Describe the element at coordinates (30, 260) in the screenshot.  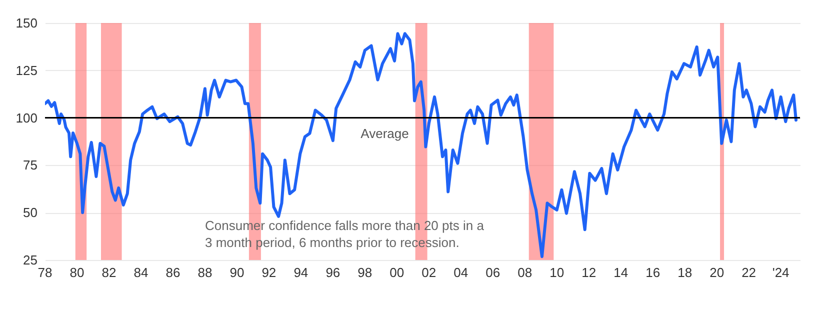
I see `y-tick-label: 25` at that location.